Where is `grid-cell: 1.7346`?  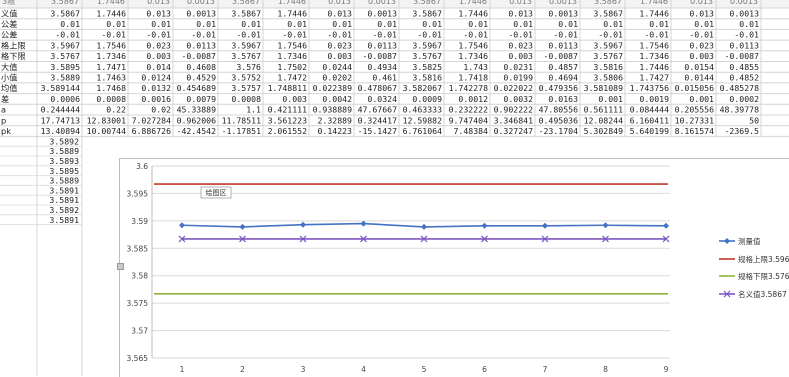 grid-cell: 1.7346 is located at coordinates (654, 56).